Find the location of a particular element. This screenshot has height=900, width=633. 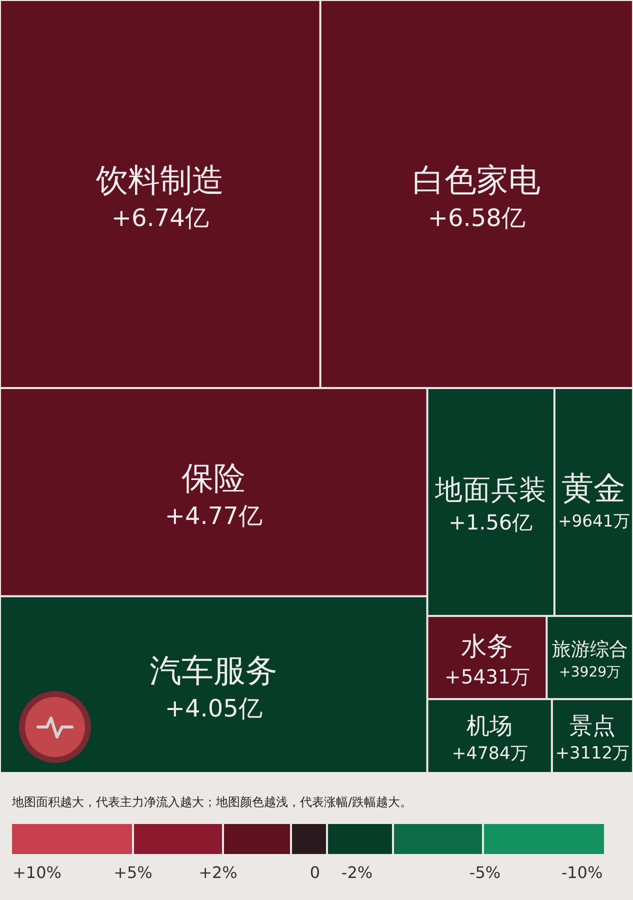

data-label: +4.05亿 is located at coordinates (213, 708).